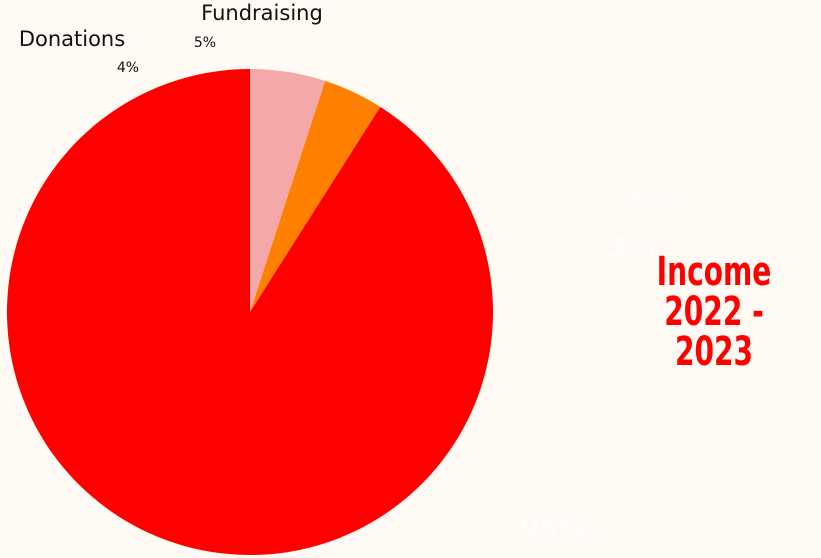 The width and height of the screenshot is (821, 558). I want to click on overlay-label-95pct: 95%, so click(554, 528).